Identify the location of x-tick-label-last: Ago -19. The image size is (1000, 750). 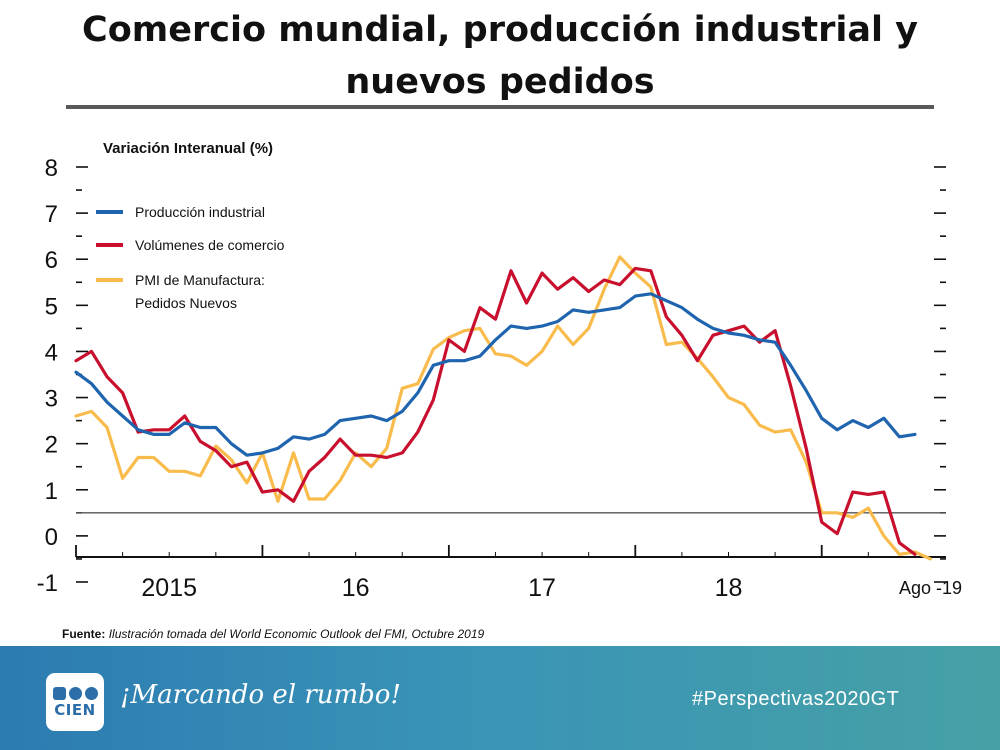
(930, 588).